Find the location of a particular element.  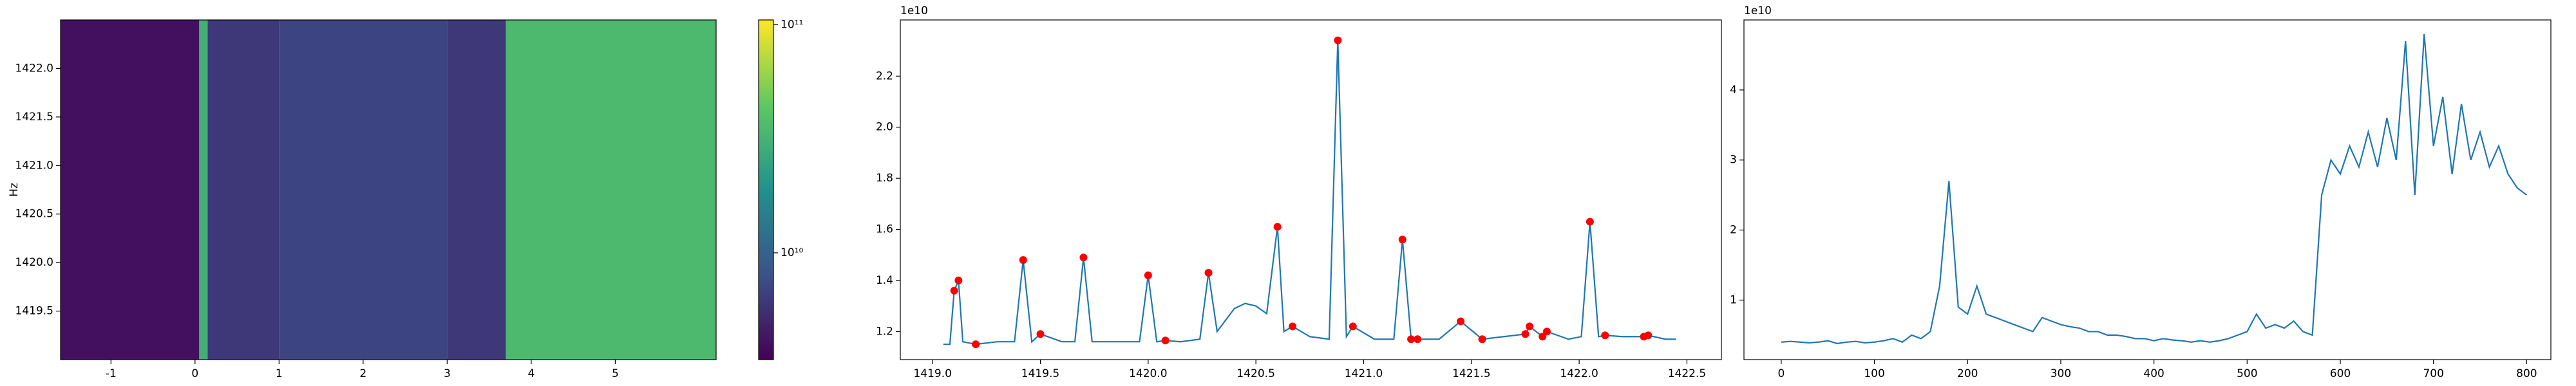

x-tick-label: 3 is located at coordinates (447, 373).